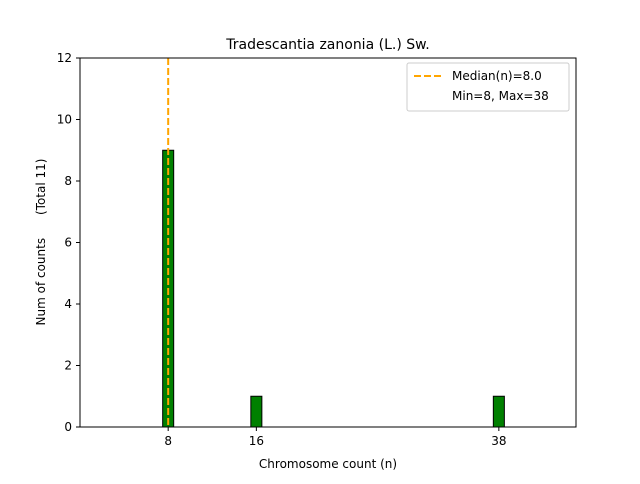 The width and height of the screenshot is (640, 484). Describe the element at coordinates (41, 242) in the screenshot. I see `y-axis-label: Num of counts (Total 11)` at that location.